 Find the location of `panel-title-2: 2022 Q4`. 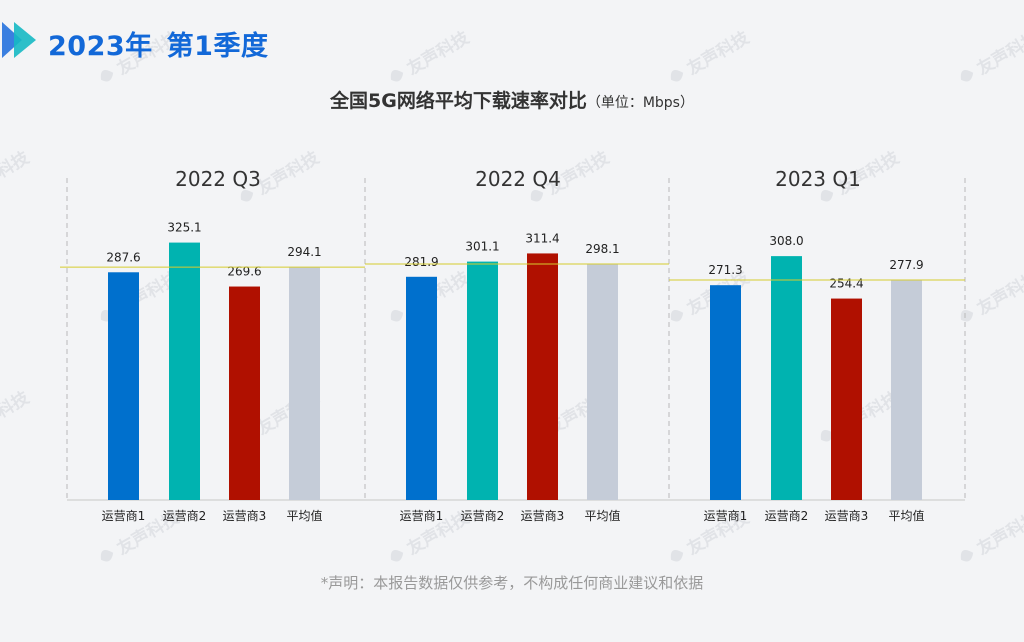

panel-title-2: 2022 Q4 is located at coordinates (518, 179).